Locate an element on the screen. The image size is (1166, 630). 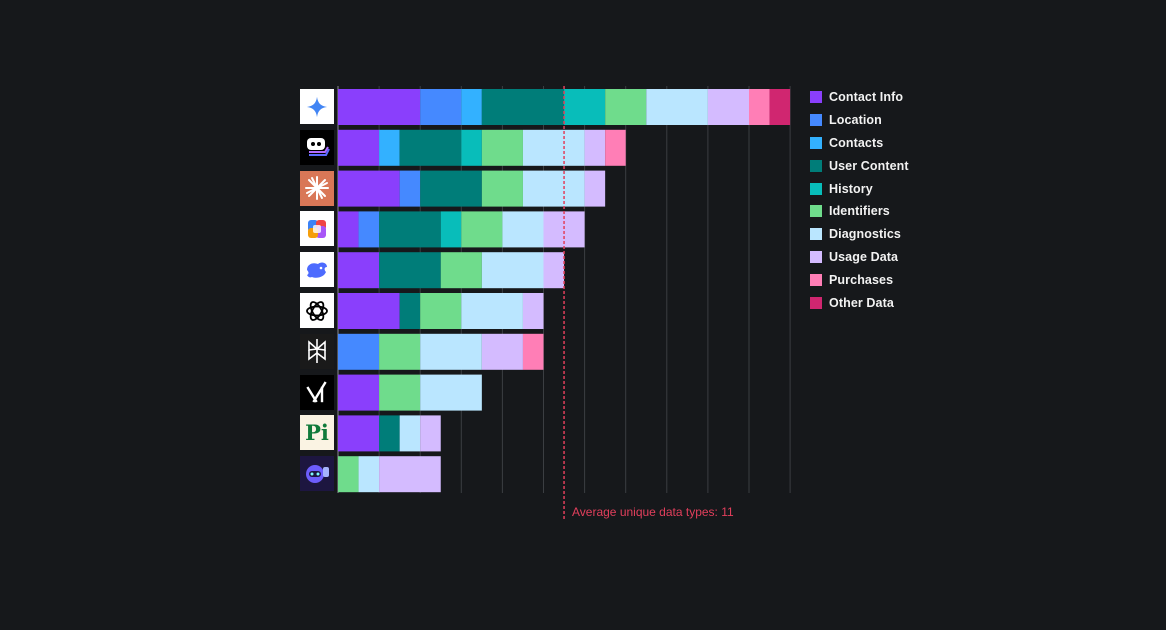
legend-label: Usage Data is located at coordinates (864, 256).